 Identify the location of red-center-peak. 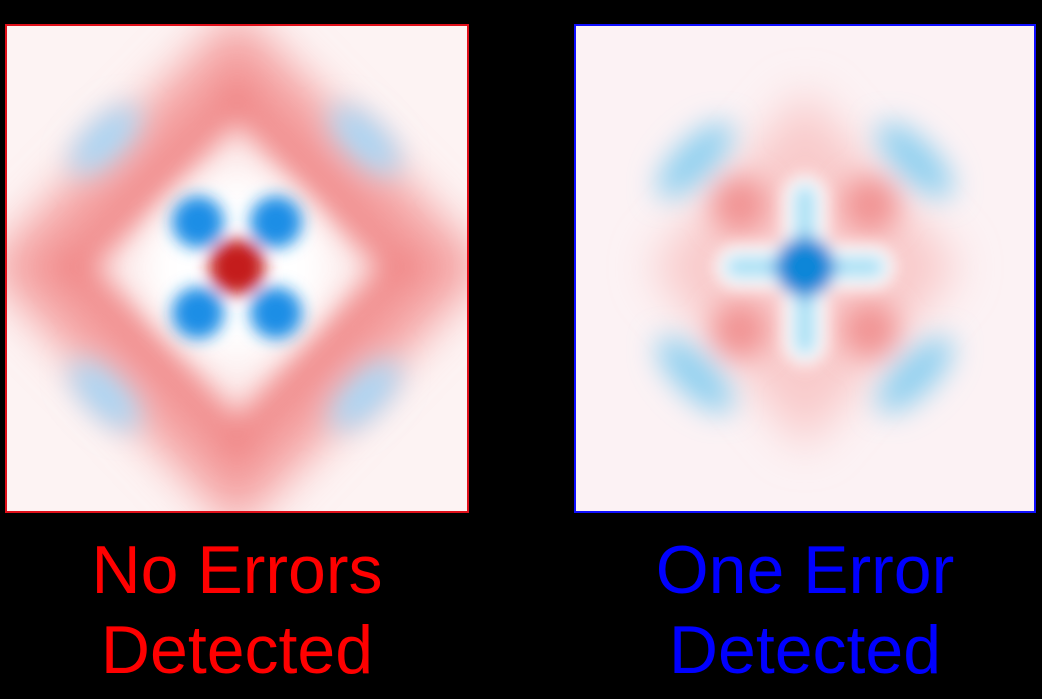
(237, 267).